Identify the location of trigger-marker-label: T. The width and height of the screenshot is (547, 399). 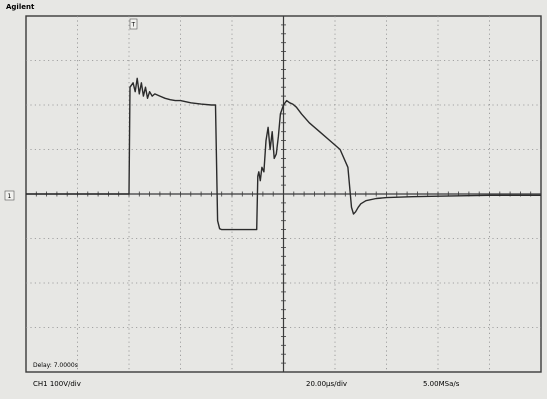
(133, 25).